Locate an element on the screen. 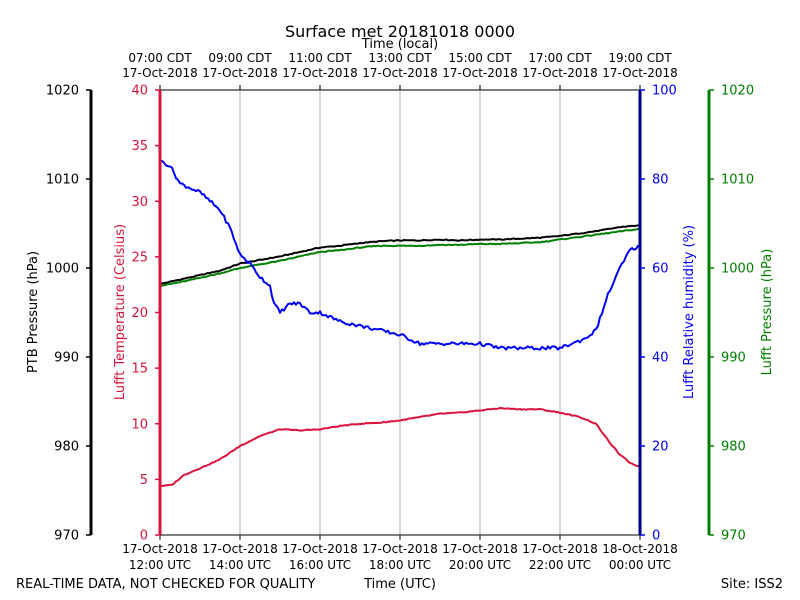 This screenshot has width=800, height=600. x-tick-label-time: 00:00 UTC is located at coordinates (640, 565).